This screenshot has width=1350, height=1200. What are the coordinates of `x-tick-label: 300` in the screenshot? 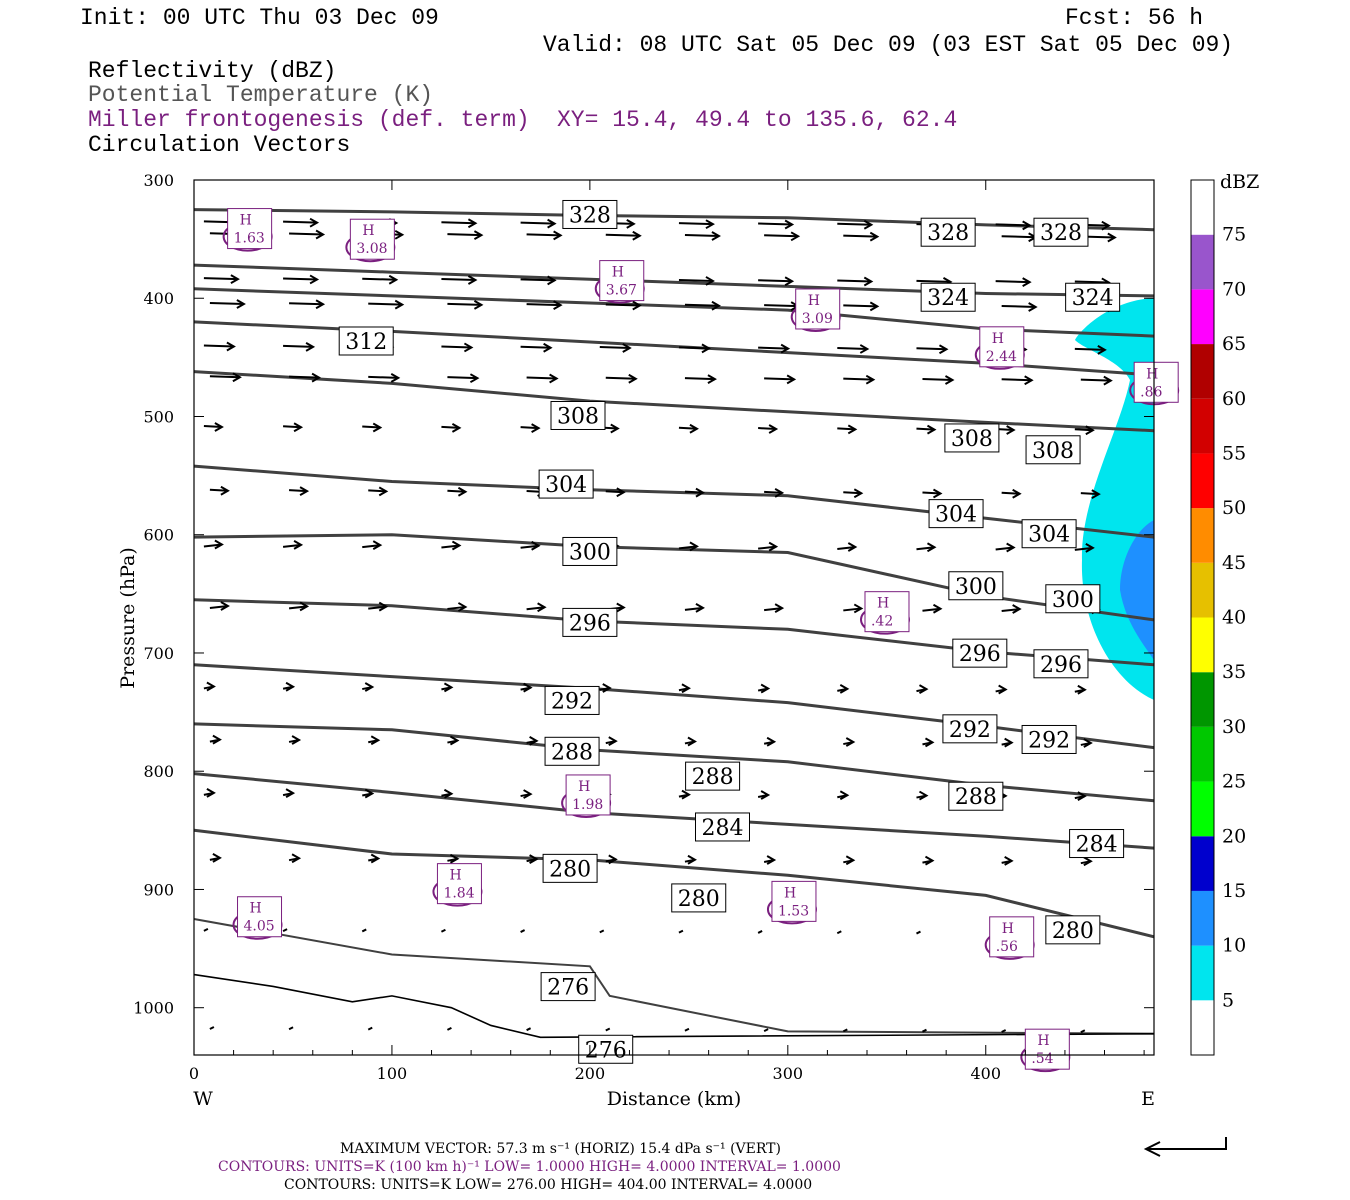 It's located at (788, 1073).